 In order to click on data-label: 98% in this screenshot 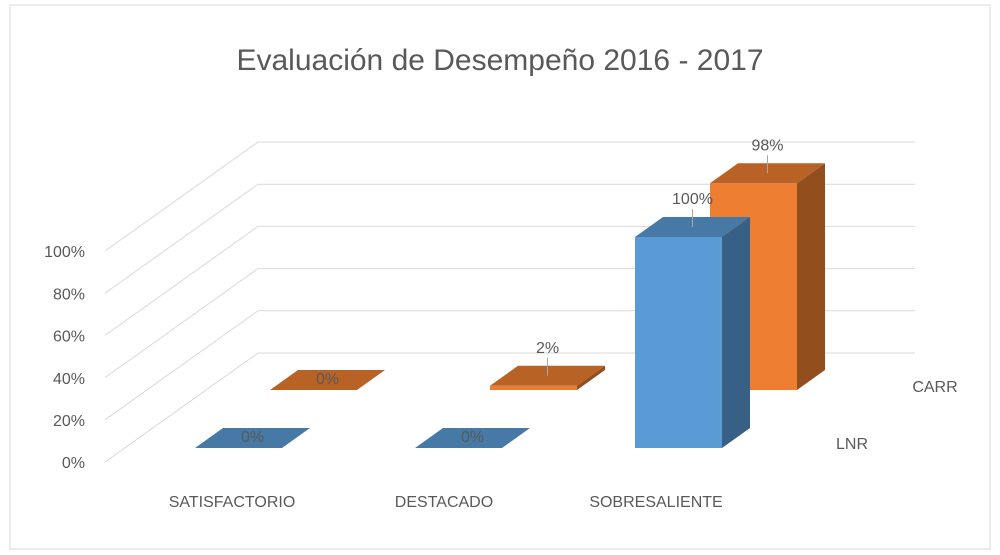, I will do `click(767, 145)`.